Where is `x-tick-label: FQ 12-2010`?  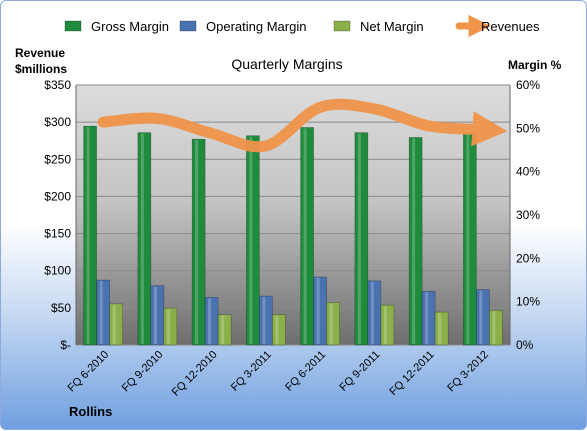 x-tick-label: FQ 12-2010 is located at coordinates (195, 374).